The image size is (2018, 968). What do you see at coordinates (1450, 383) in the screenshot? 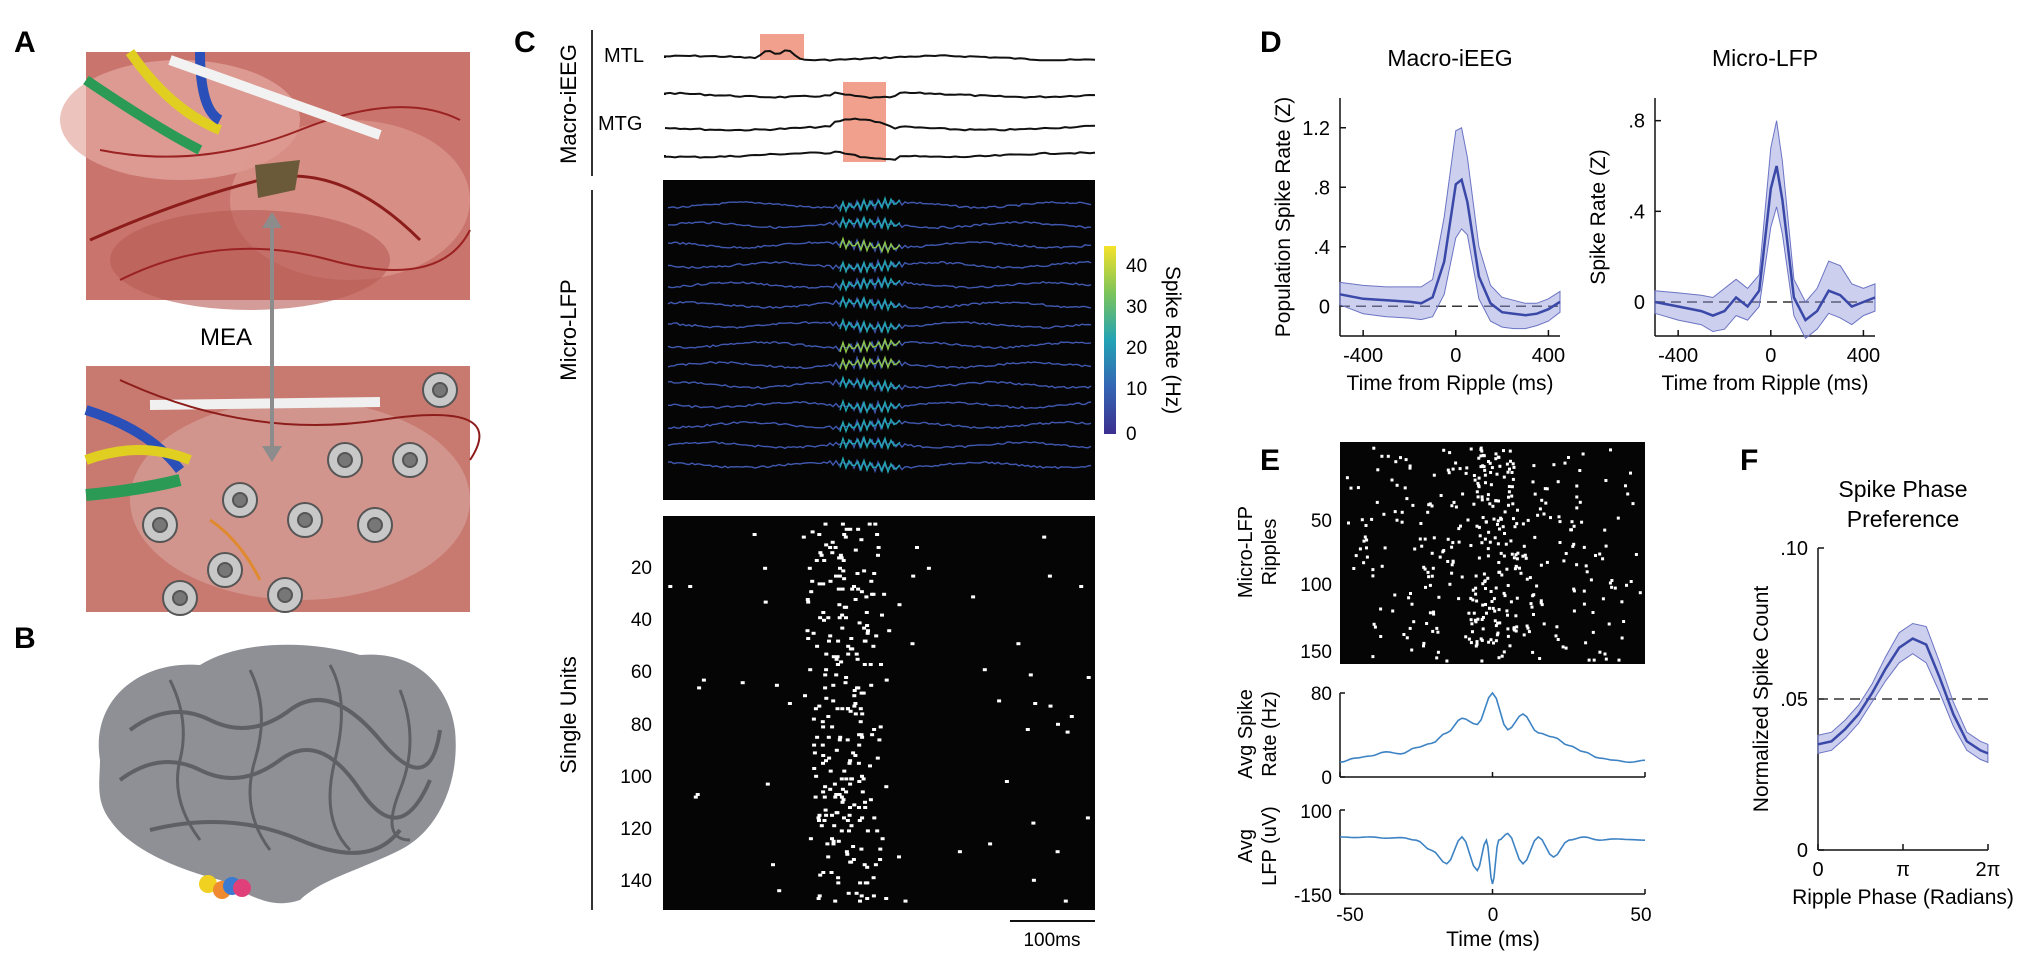
I see `x-axis-label: Time from Ripple (ms)` at bounding box center [1450, 383].